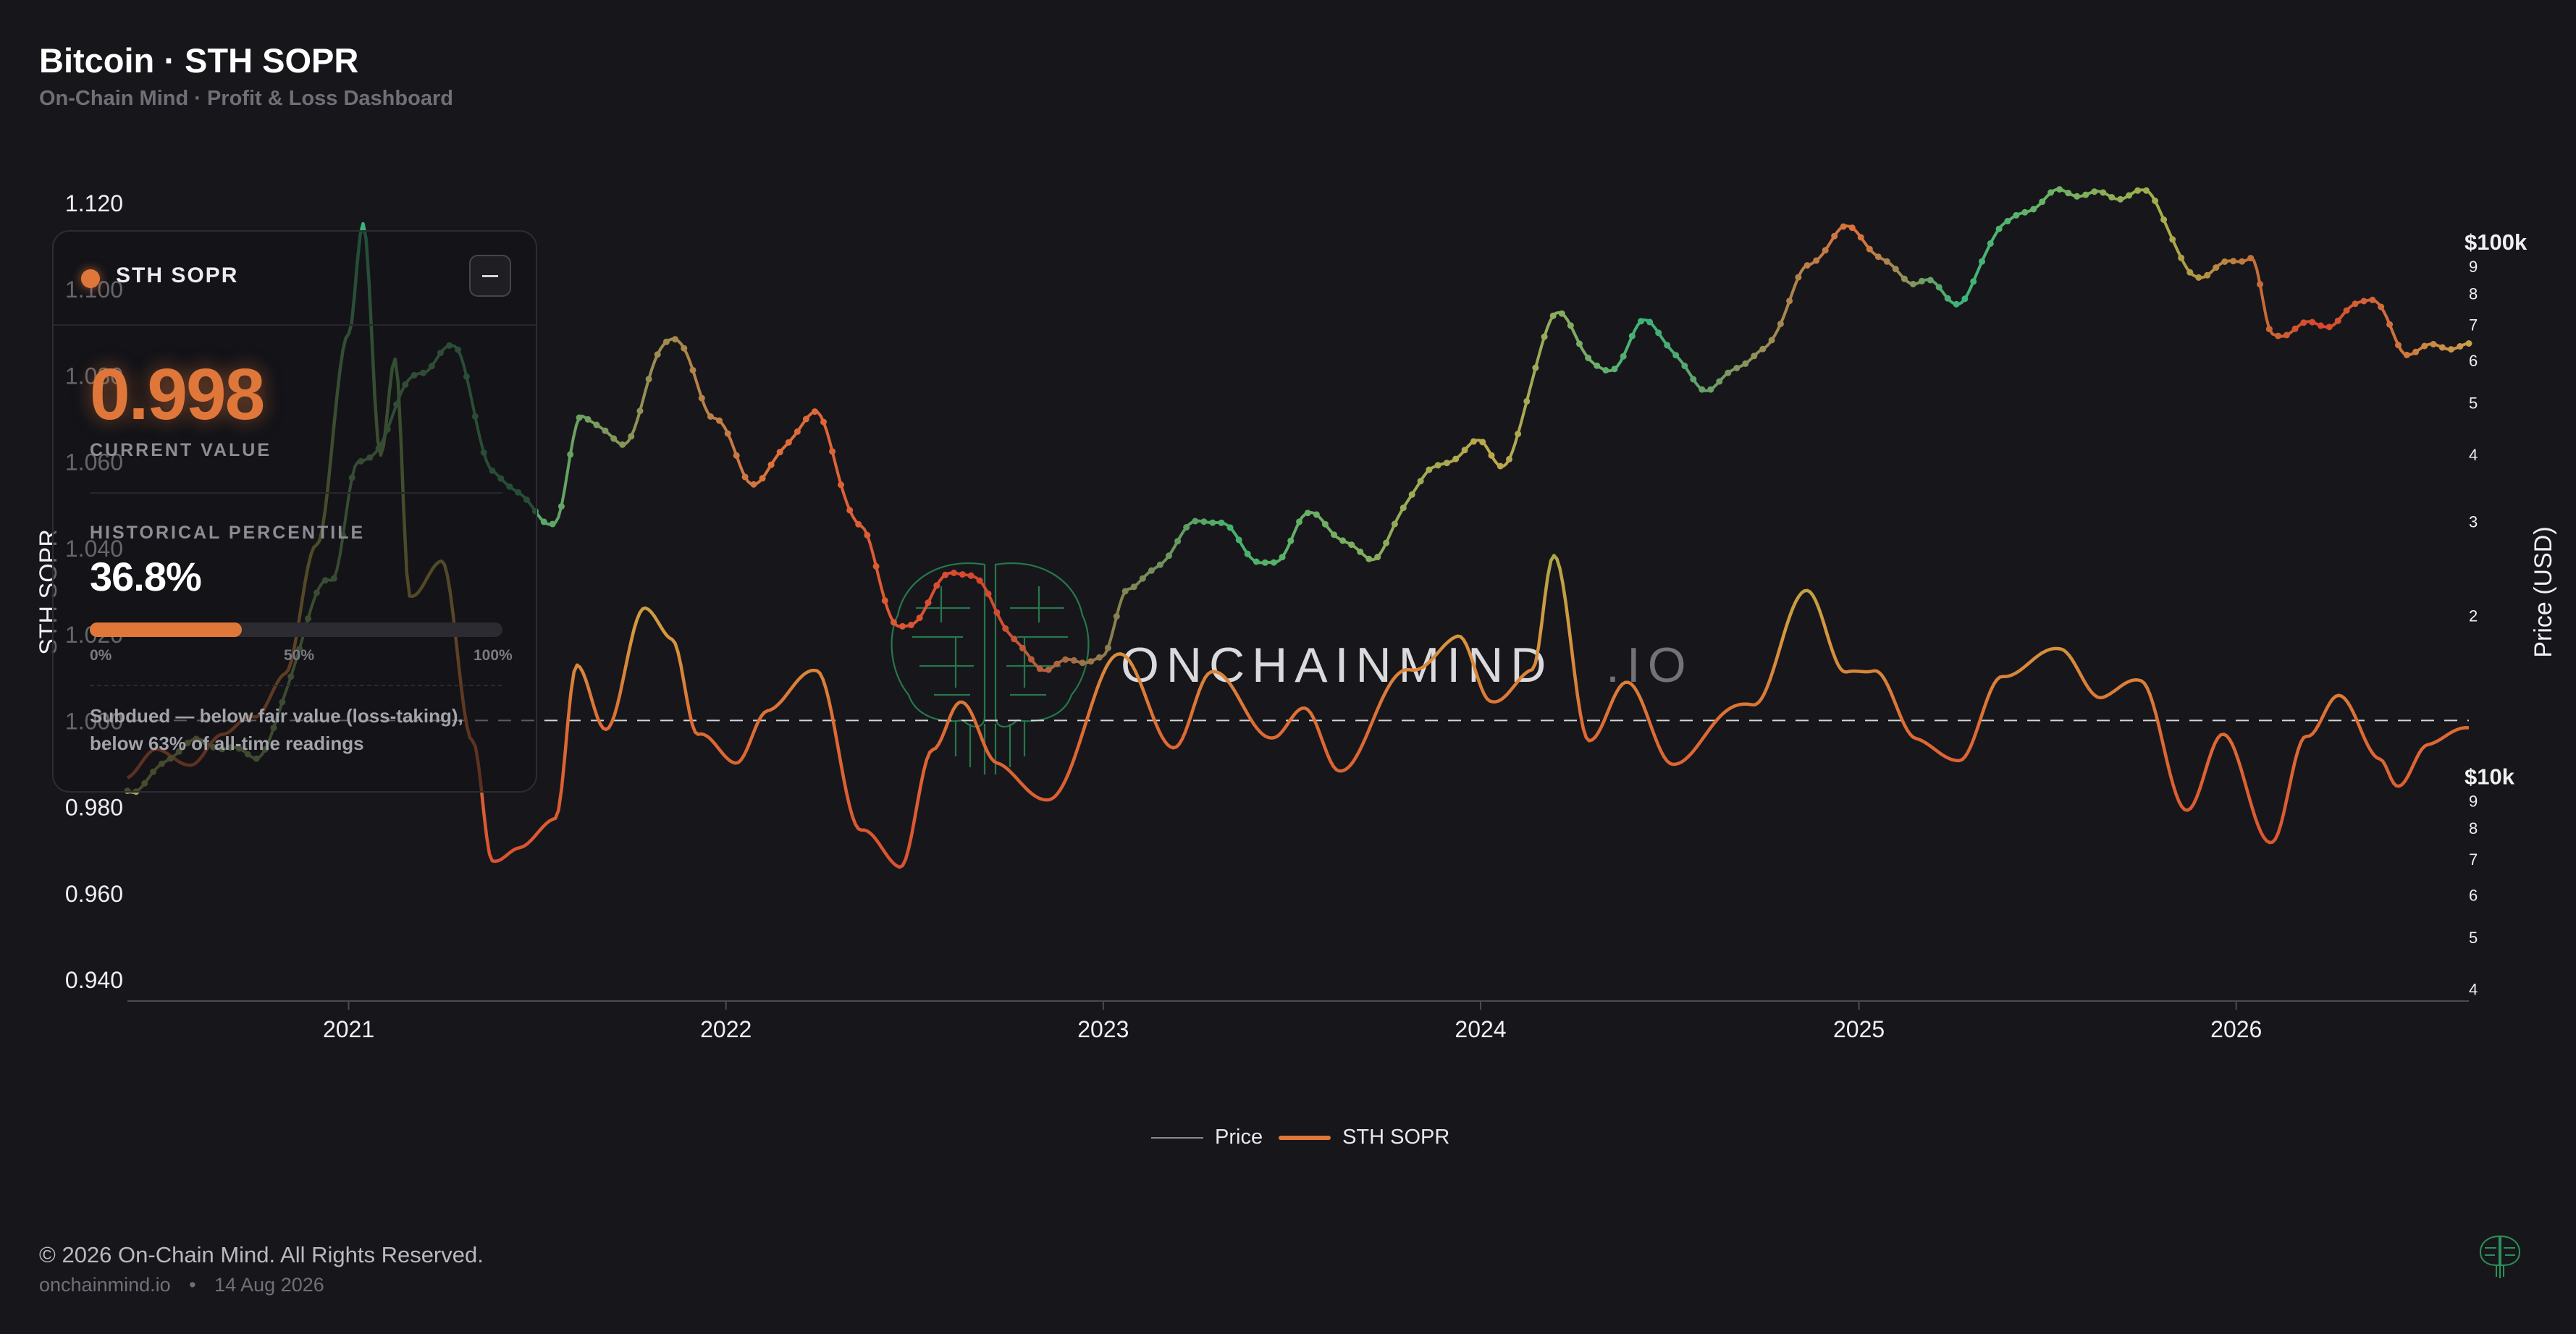  I want to click on percentile-value: 36.8%, so click(145, 576).